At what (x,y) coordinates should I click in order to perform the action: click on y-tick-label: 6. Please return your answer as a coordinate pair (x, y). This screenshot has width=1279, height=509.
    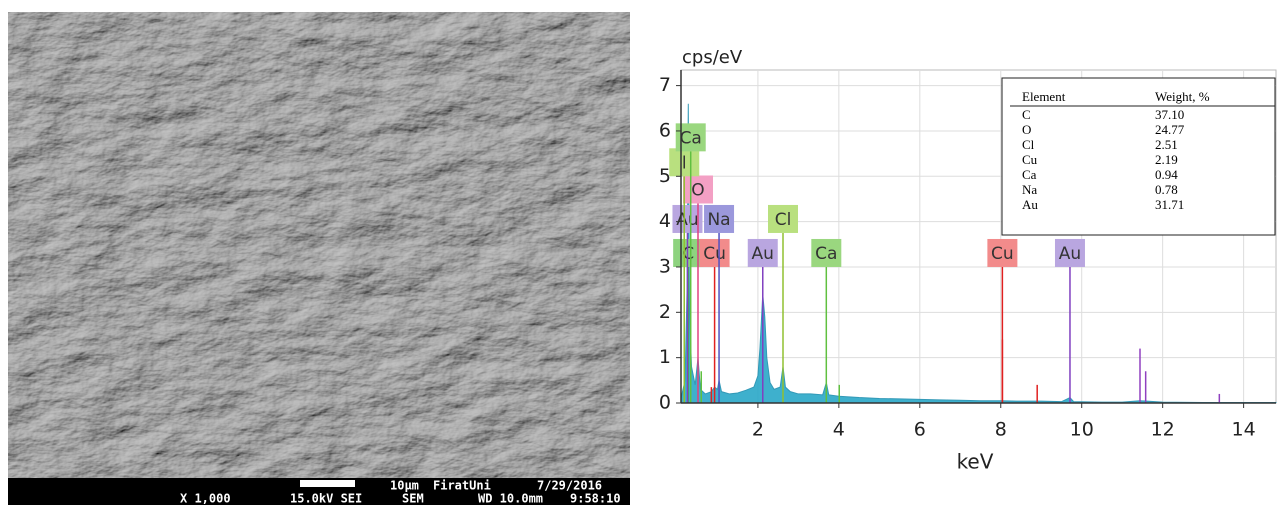
    Looking at the image, I should click on (665, 130).